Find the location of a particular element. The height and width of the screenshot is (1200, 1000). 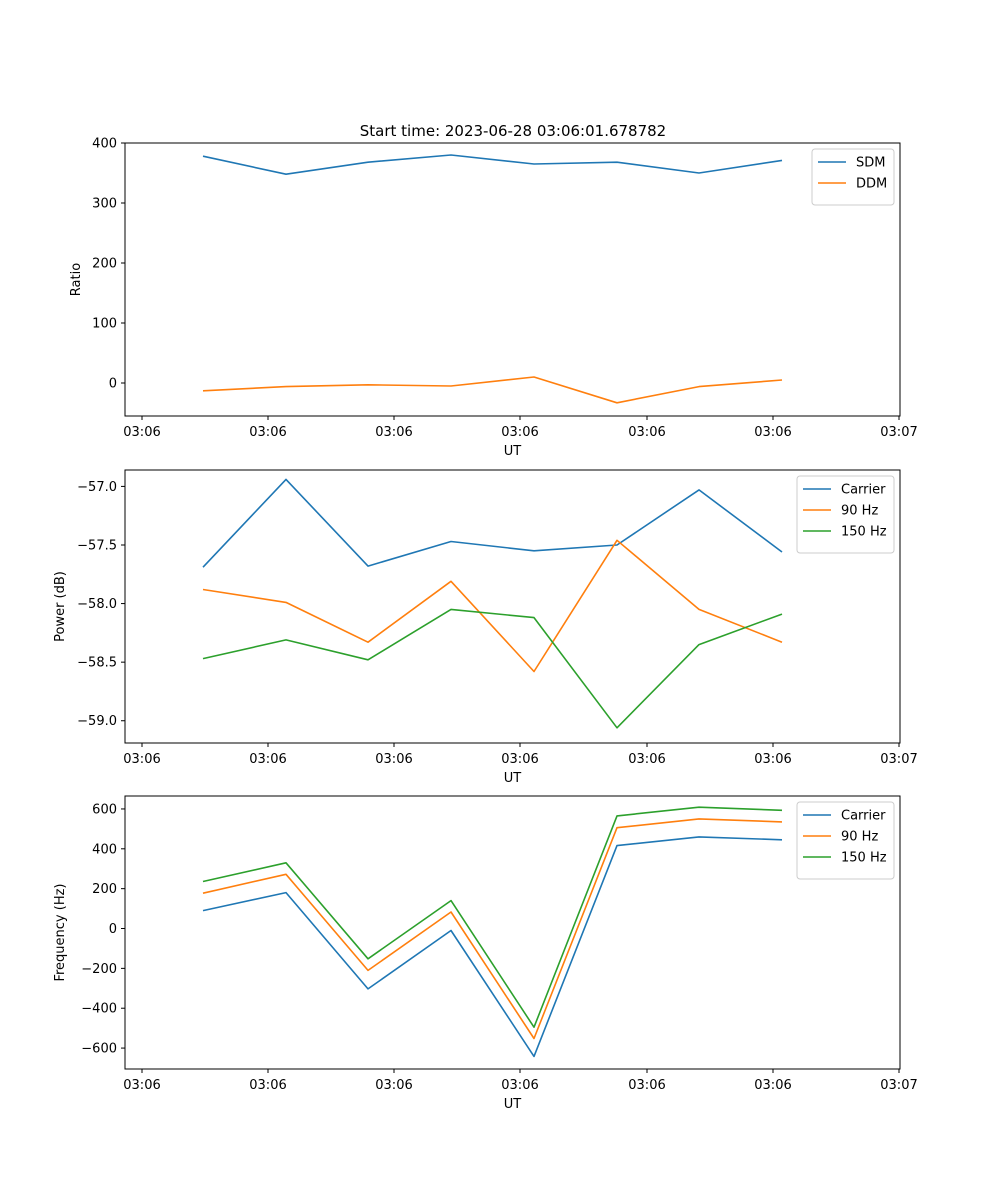

y-axis-label: Ratio is located at coordinates (76, 279).